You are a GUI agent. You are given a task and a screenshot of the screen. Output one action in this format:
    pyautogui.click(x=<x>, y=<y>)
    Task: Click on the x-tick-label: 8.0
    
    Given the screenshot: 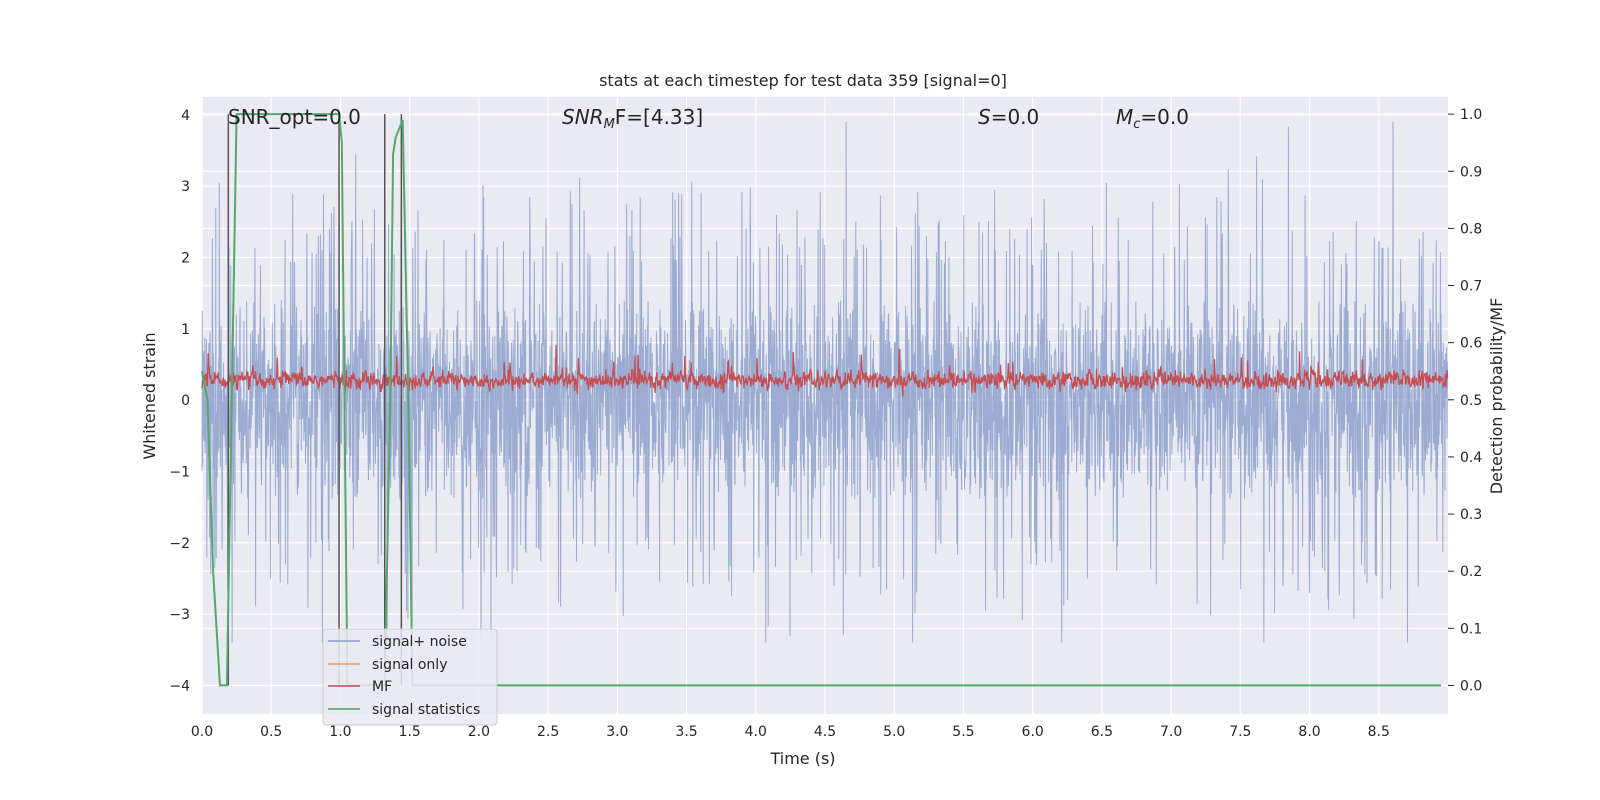 What is the action you would take?
    pyautogui.click(x=1309, y=732)
    